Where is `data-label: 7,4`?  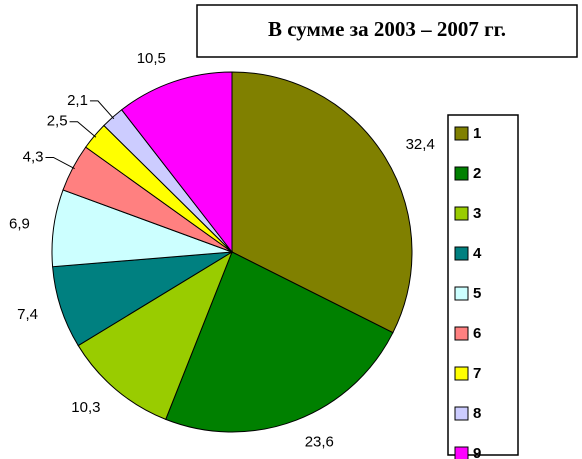 data-label: 7,4 is located at coordinates (27, 314).